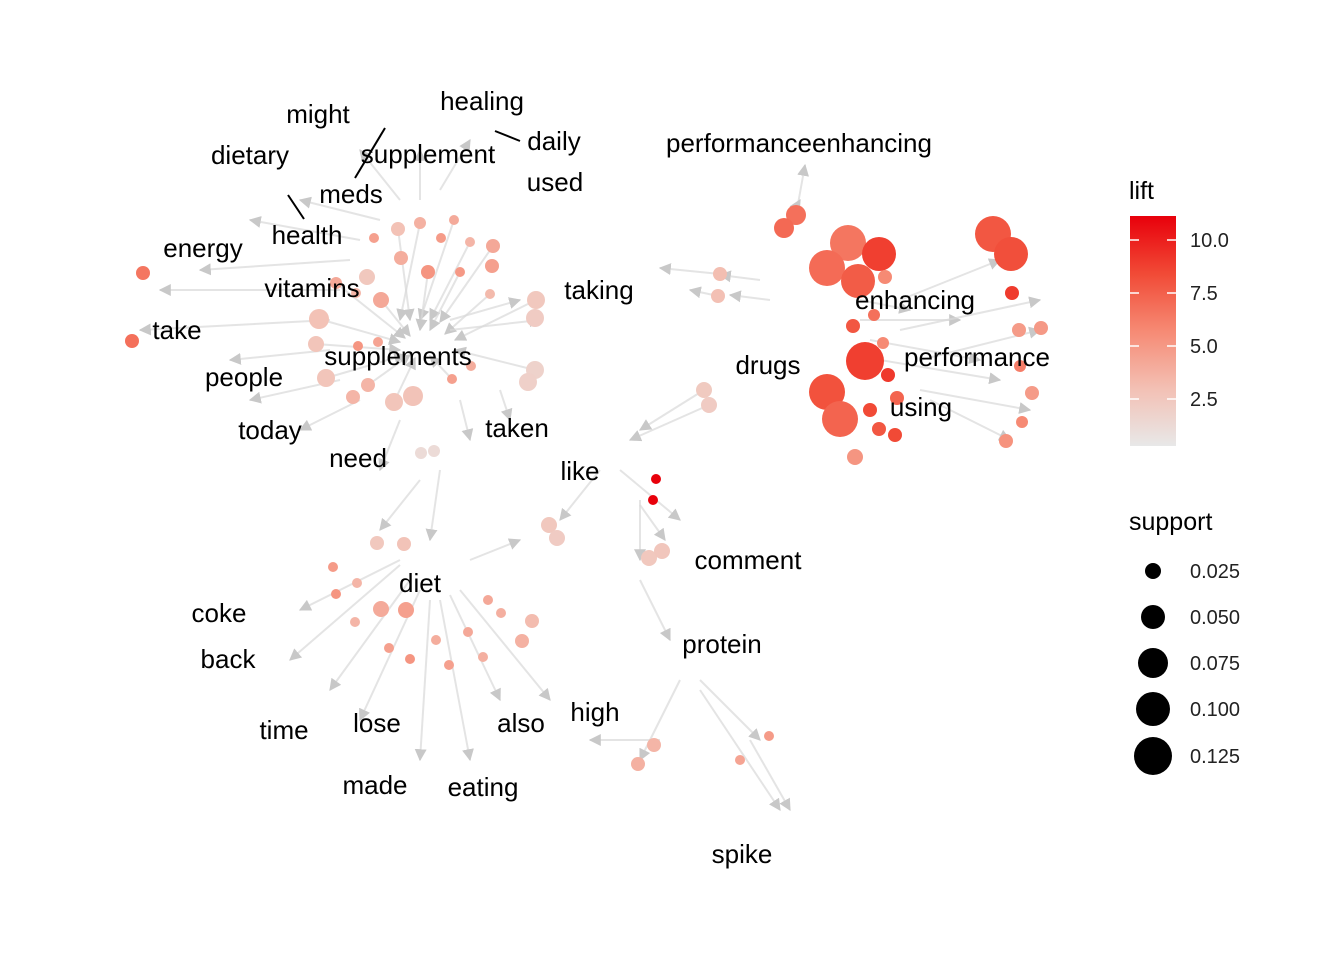  I want to click on support-key-dot, so click(1153, 709).